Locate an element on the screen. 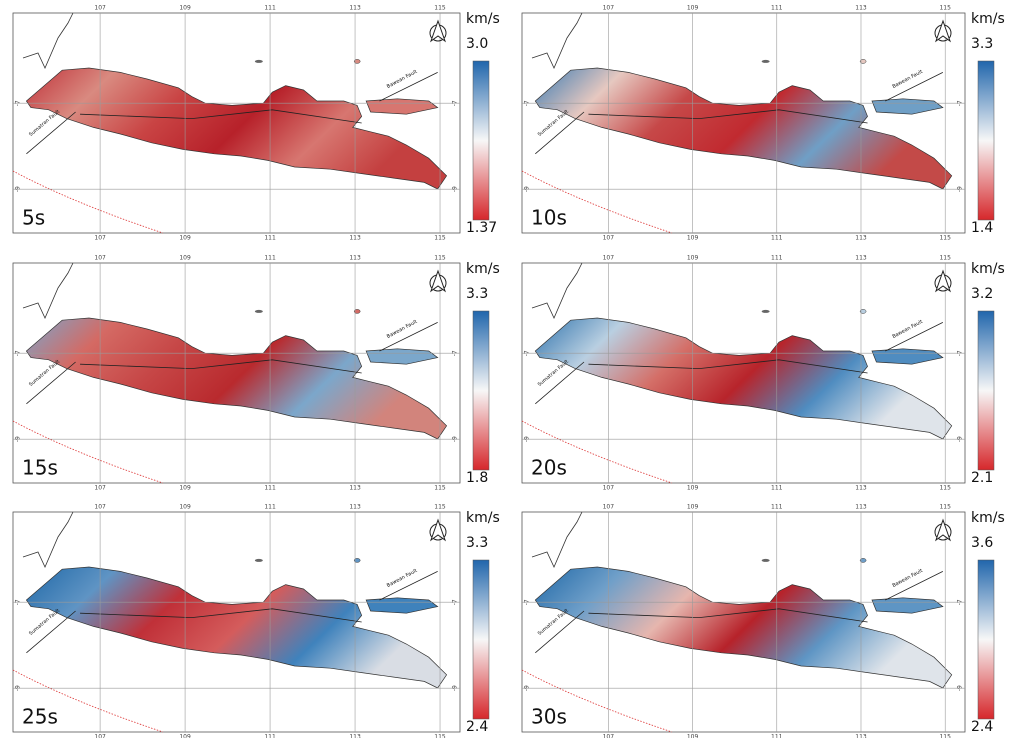 The image size is (1021, 738). colorbar-max: 3.3 is located at coordinates (982, 44).